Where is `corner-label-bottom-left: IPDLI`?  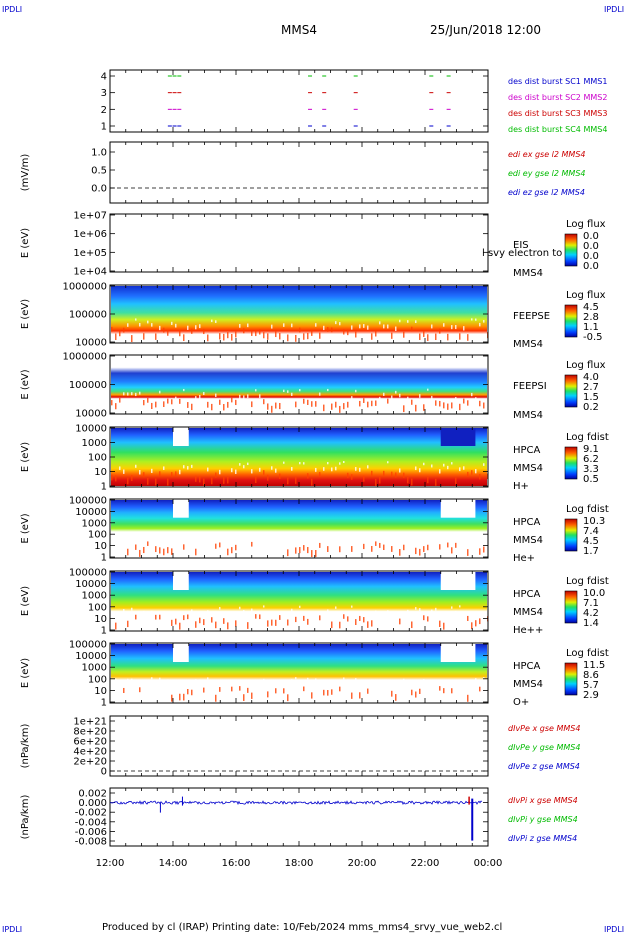 corner-label-bottom-left: IPDLI is located at coordinates (12, 929).